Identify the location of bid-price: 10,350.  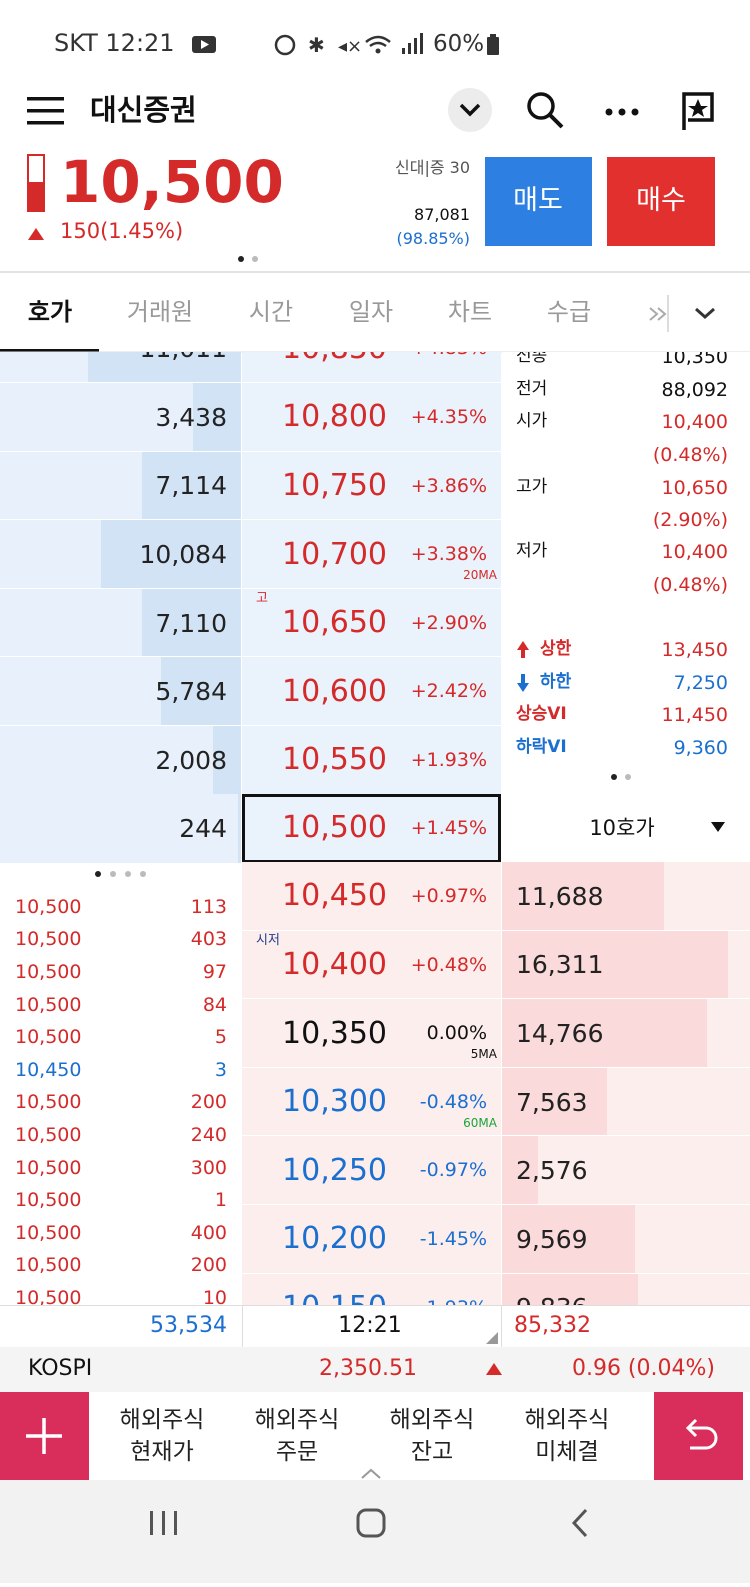
(334, 1033).